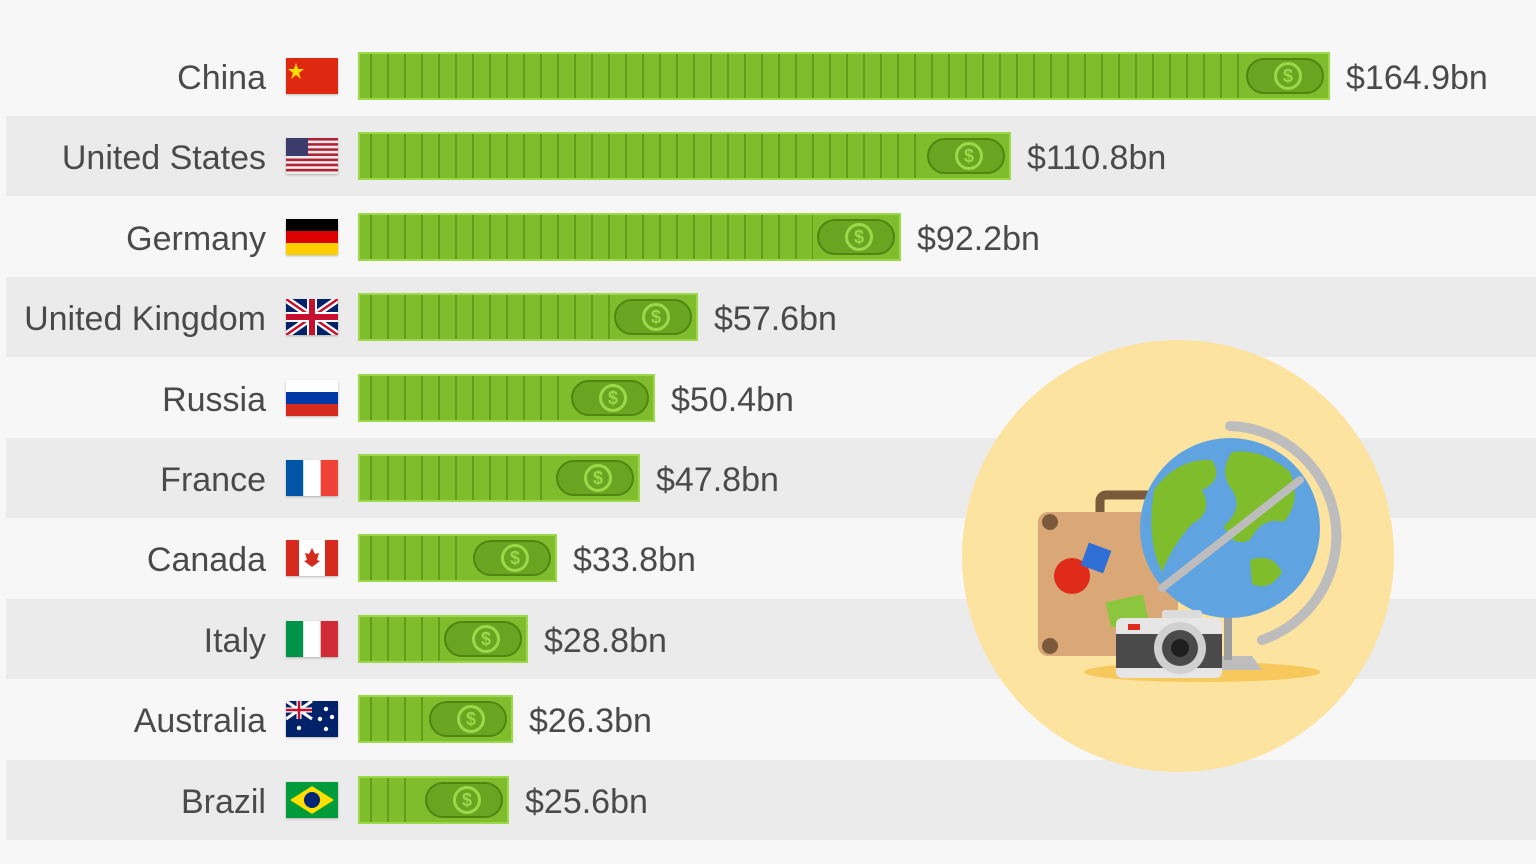 This screenshot has width=1536, height=864. I want to click on value-label-united-states: $110.8bn, so click(1097, 158).